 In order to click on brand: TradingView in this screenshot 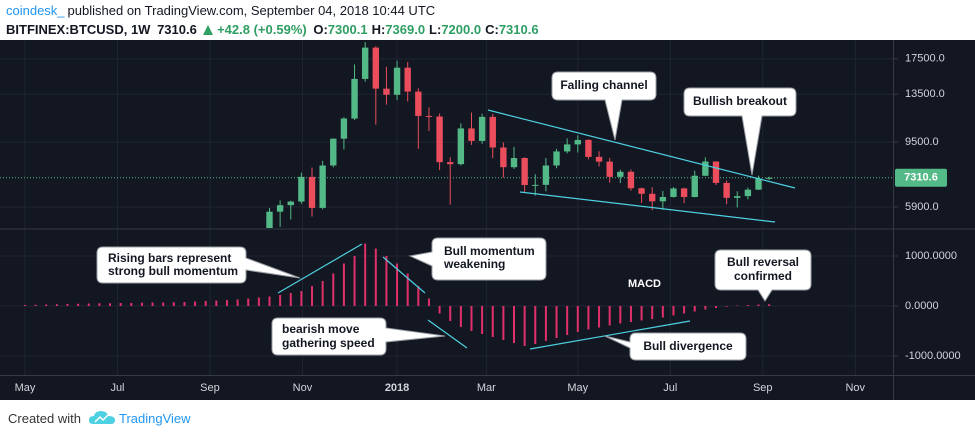, I will do `click(154, 418)`.